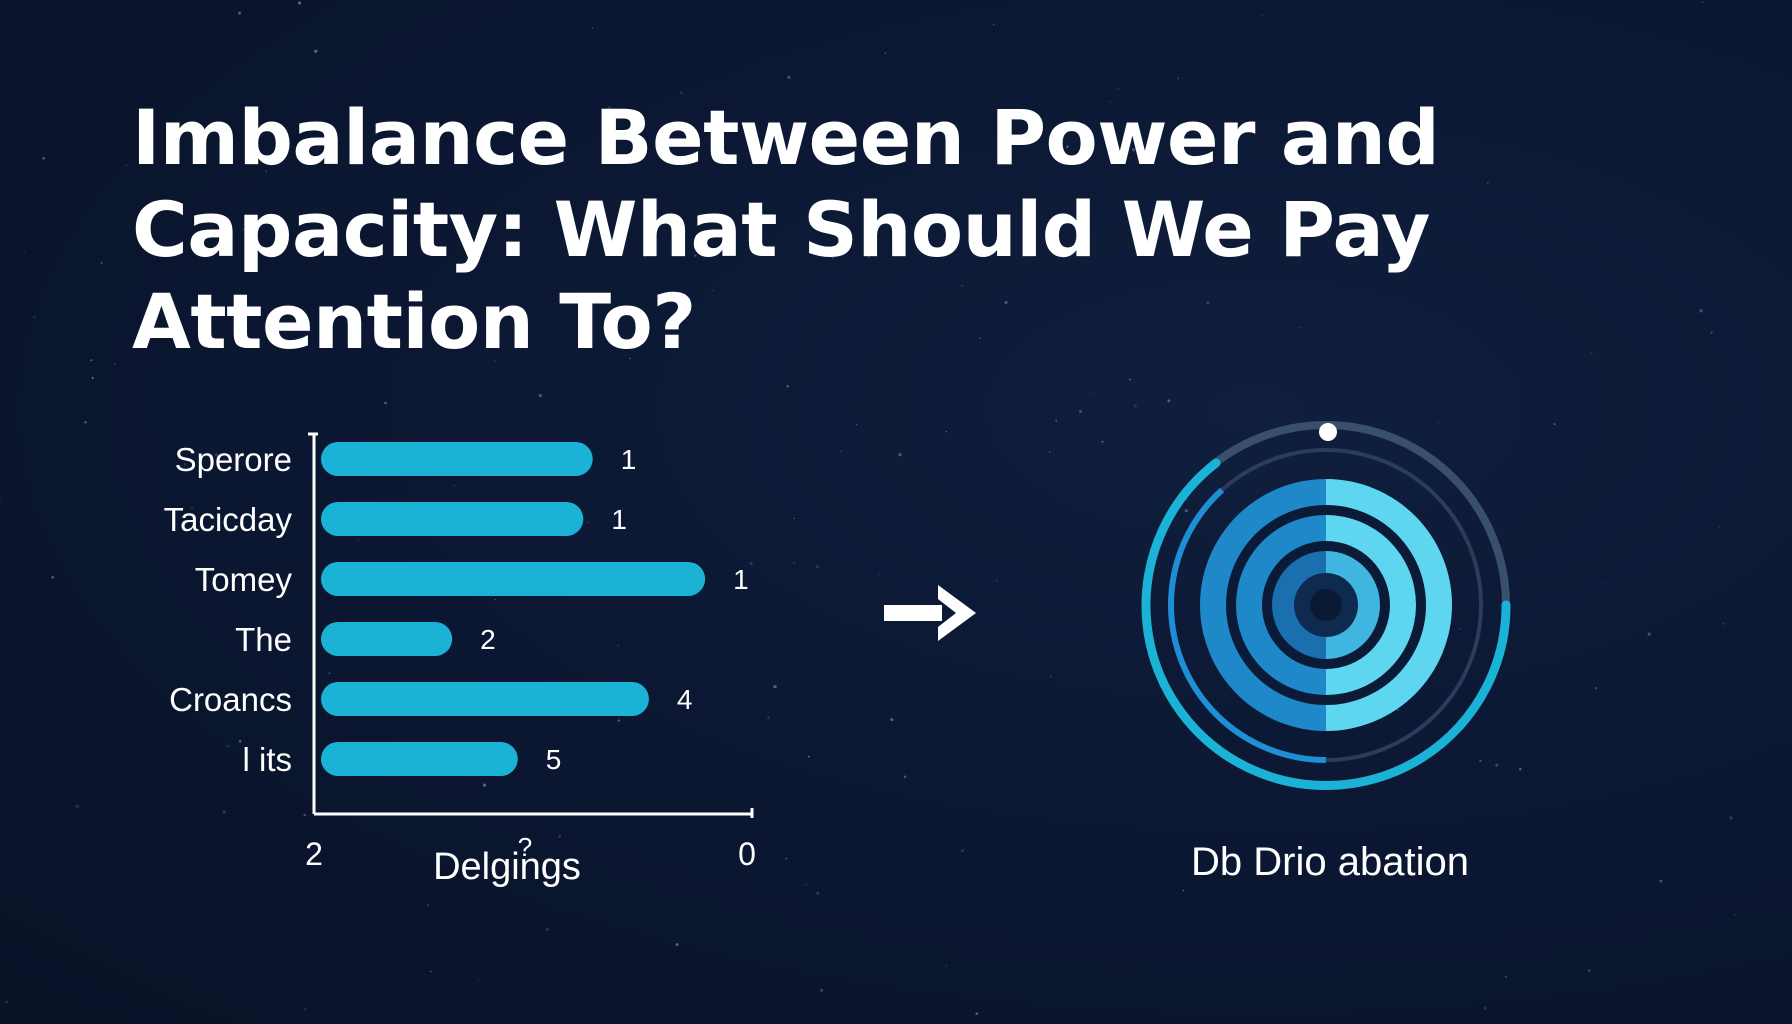 The width and height of the screenshot is (1792, 1024). What do you see at coordinates (314, 854) in the screenshot?
I see `x-tick-label-left: 2` at bounding box center [314, 854].